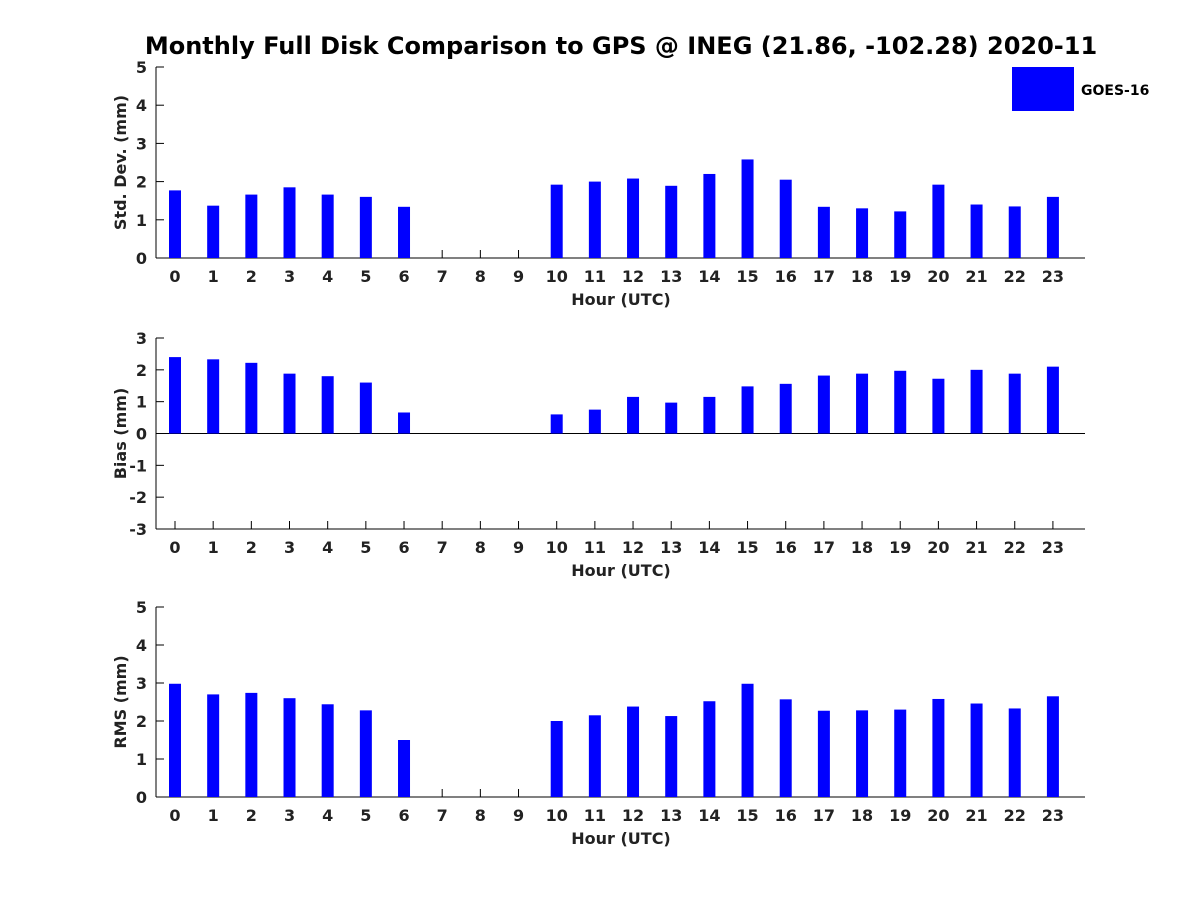  Describe the element at coordinates (862, 276) in the screenshot. I see `x-tick-label: 18` at that location.